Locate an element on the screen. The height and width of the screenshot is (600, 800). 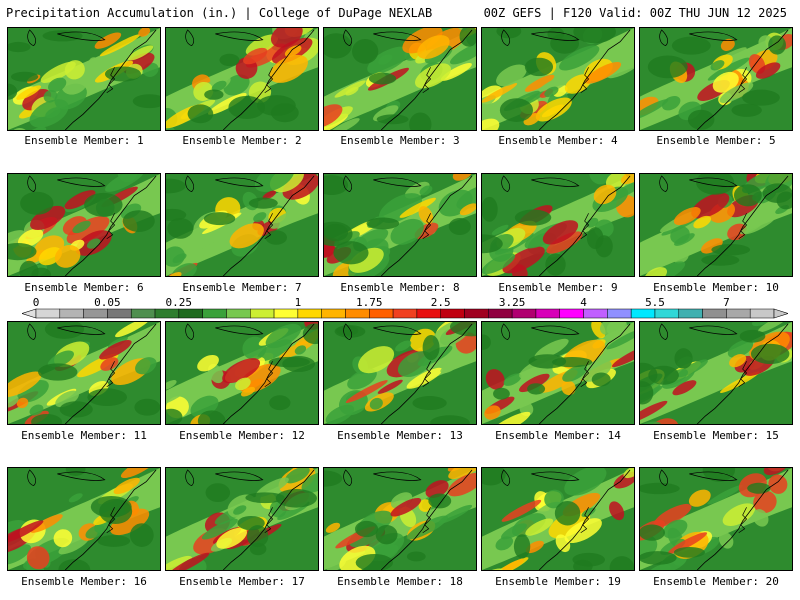
ensemble-member-label: Ensemble Member: 17 is located at coordinates (242, 581).